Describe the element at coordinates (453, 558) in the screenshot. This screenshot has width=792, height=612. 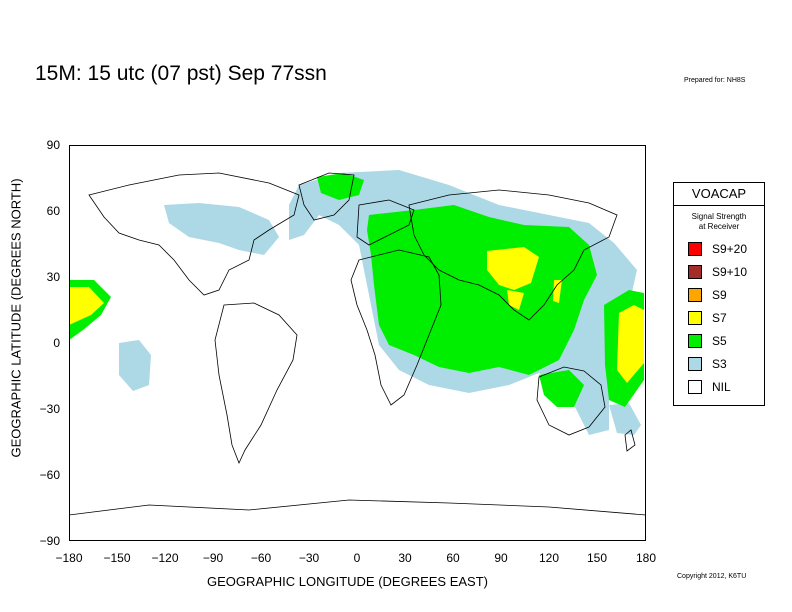
I see `x-tick-label: 60` at that location.